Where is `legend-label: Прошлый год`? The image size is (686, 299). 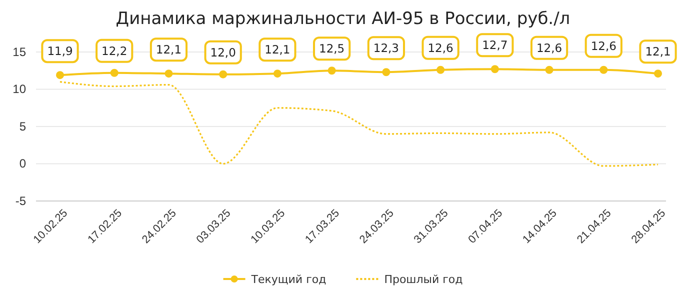
legend-label: Прошлый год is located at coordinates (424, 279).